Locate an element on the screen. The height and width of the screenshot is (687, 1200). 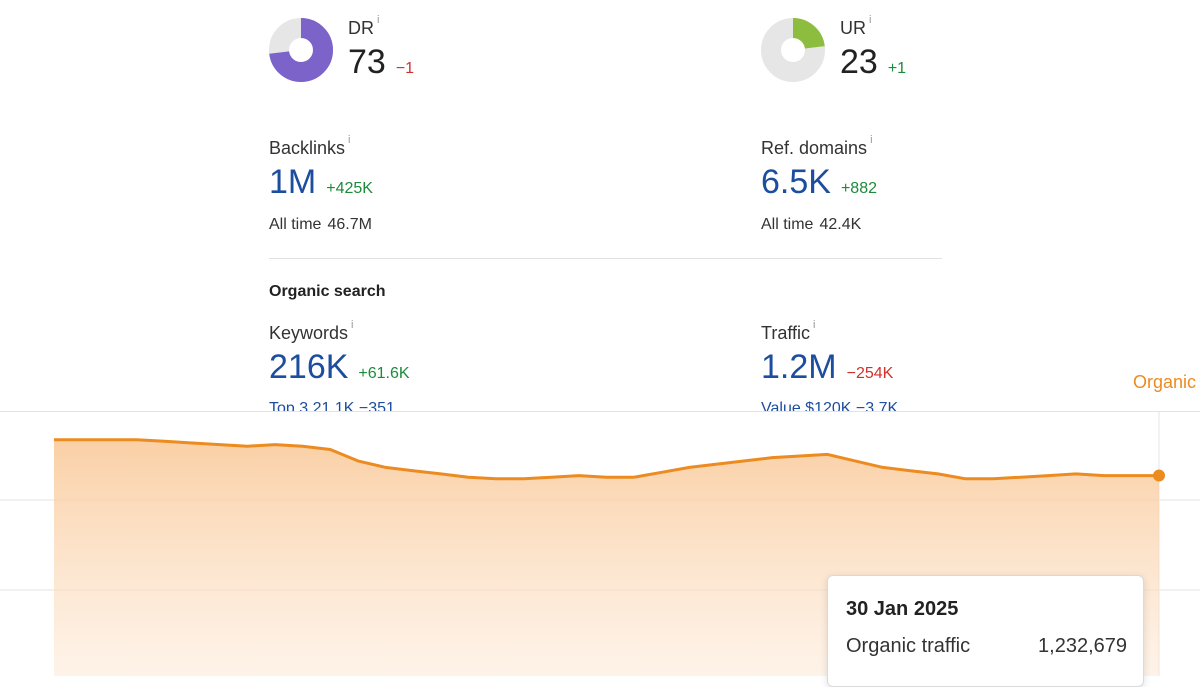
traffic-label: Traffic is located at coordinates (786, 333).